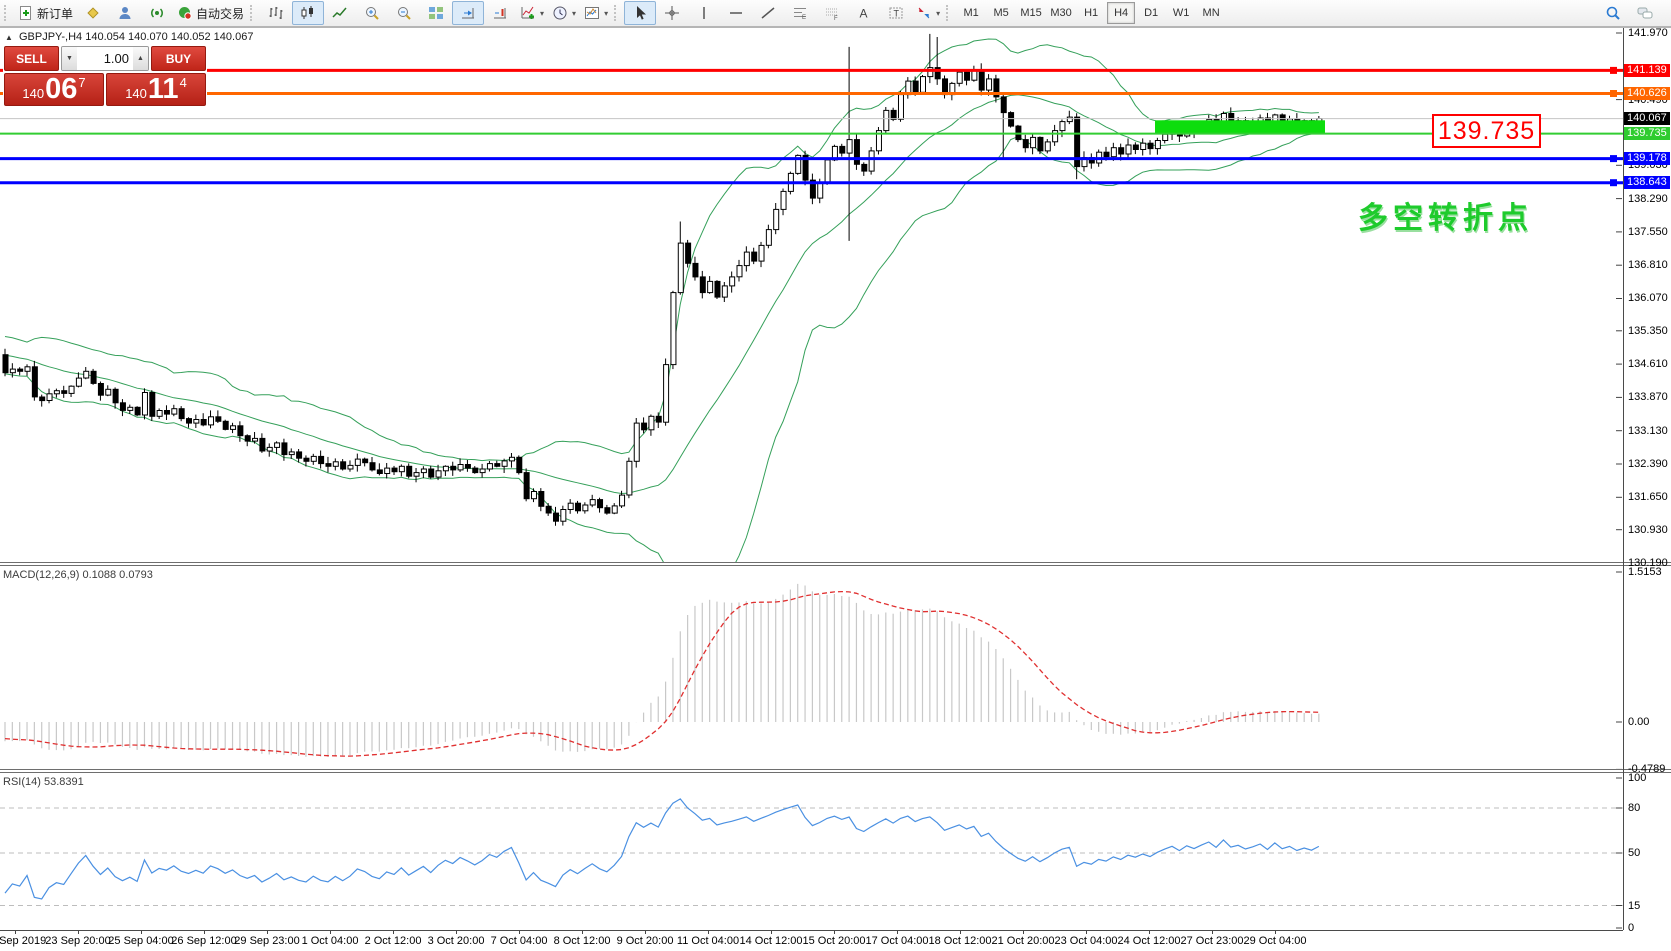  What do you see at coordinates (404, 13) in the screenshot?
I see `zoom-out-button` at bounding box center [404, 13].